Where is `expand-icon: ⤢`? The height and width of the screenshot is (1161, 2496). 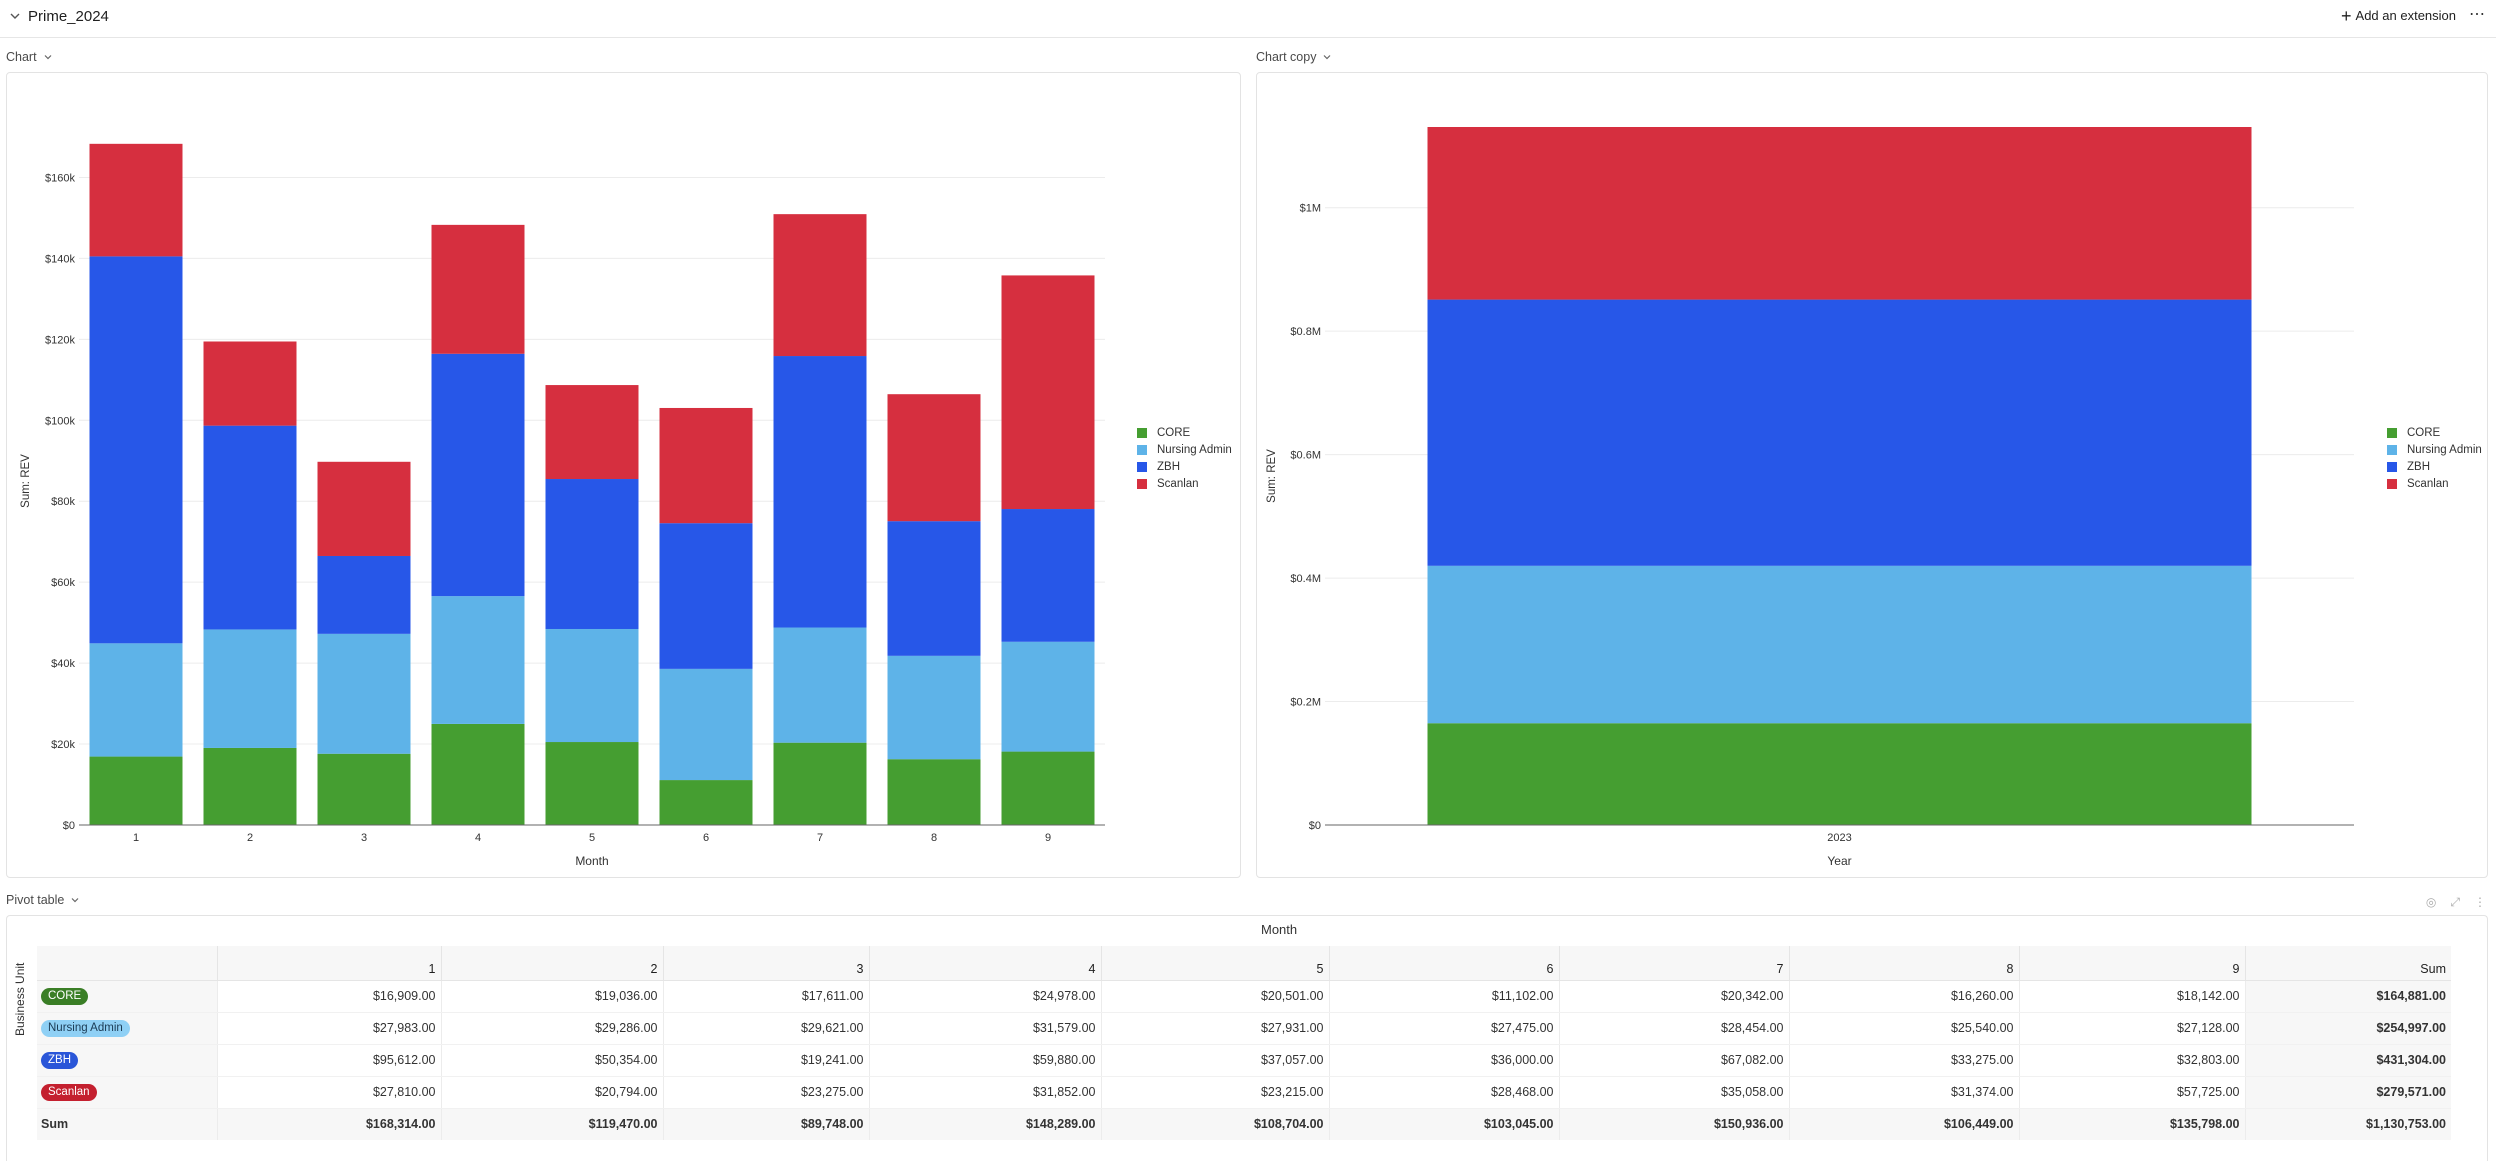 expand-icon: ⤢ is located at coordinates (2455, 902).